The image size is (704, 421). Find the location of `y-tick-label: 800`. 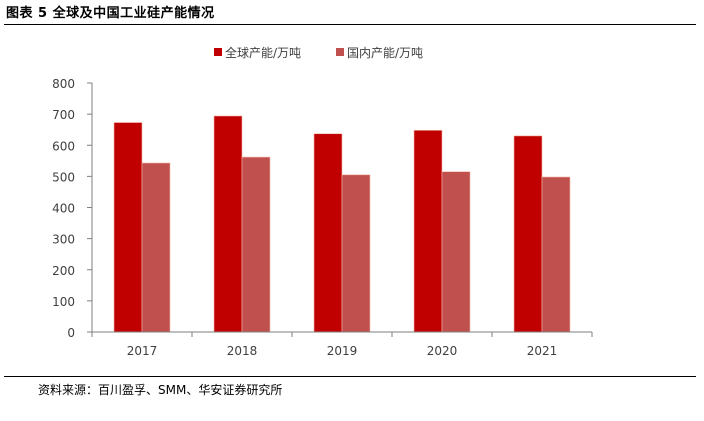

y-tick-label: 800 is located at coordinates (63, 84).